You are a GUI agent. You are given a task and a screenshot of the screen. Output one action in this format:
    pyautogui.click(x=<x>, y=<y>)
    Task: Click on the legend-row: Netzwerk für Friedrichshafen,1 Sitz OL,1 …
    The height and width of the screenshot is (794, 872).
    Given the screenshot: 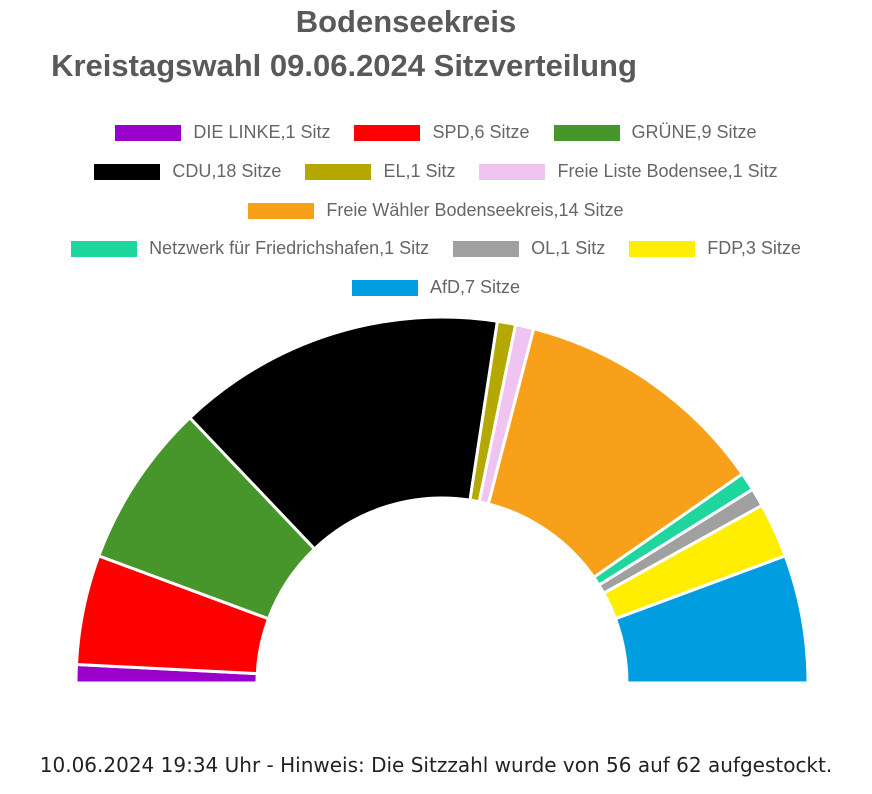 What is the action you would take?
    pyautogui.click(x=436, y=248)
    